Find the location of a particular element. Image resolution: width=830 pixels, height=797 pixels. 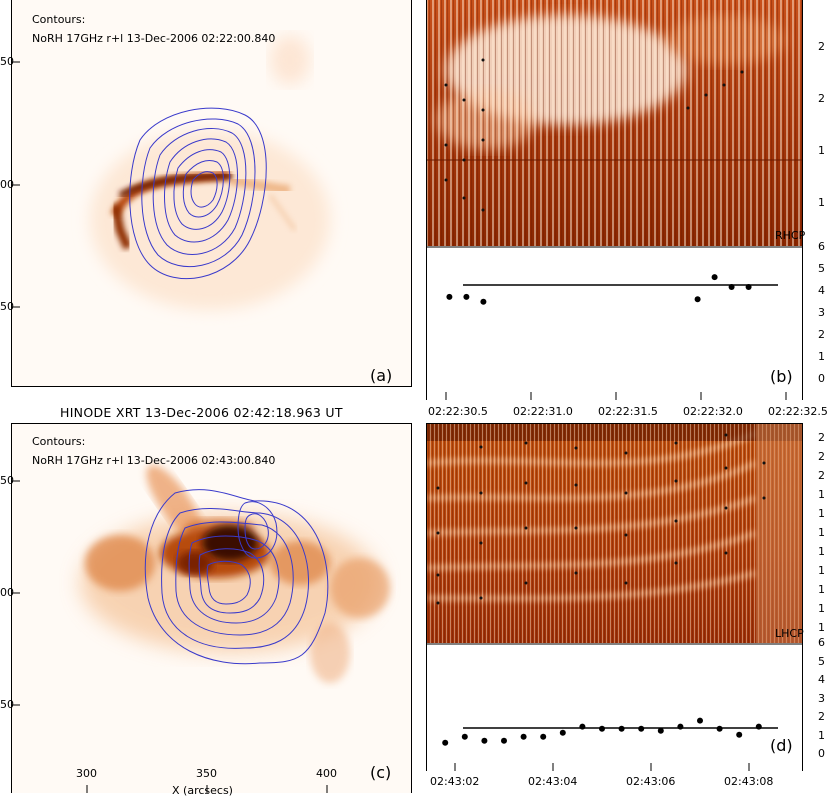

x-tick: 400 is located at coordinates (326, 773).